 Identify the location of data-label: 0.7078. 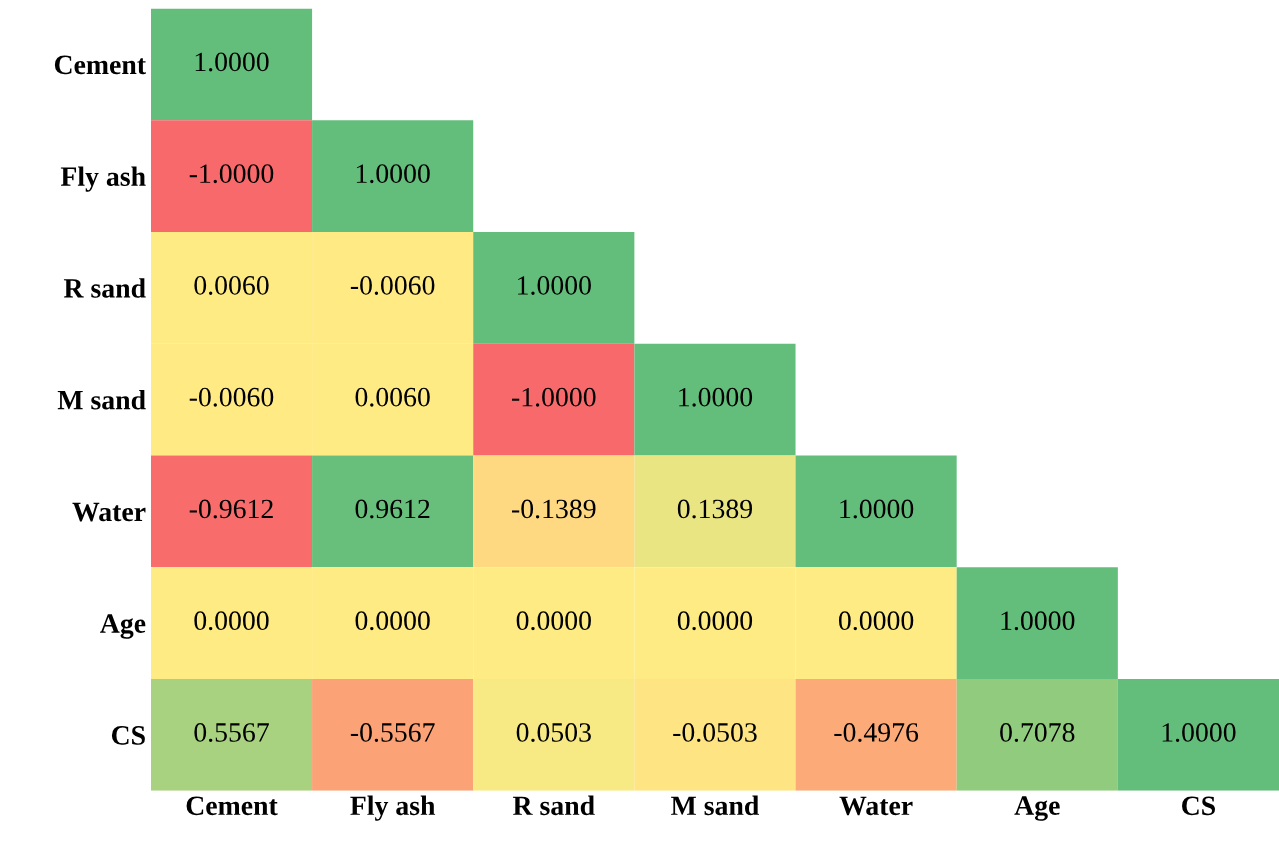
(1037, 732).